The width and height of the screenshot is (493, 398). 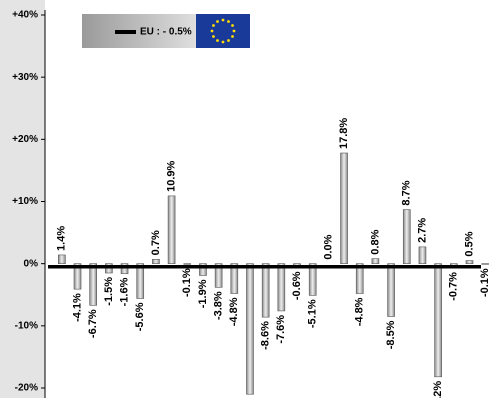 I want to click on value-label: -1.6%, so click(x=124, y=291).